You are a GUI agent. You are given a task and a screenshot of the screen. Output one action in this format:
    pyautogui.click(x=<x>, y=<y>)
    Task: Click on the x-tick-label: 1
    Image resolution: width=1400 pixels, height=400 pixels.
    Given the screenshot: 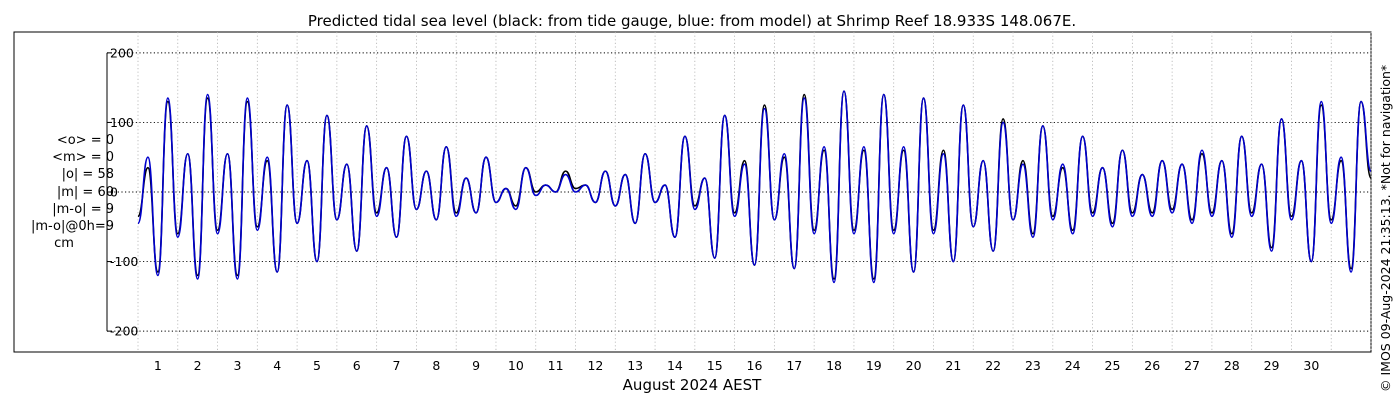 What is the action you would take?
    pyautogui.click(x=158, y=365)
    